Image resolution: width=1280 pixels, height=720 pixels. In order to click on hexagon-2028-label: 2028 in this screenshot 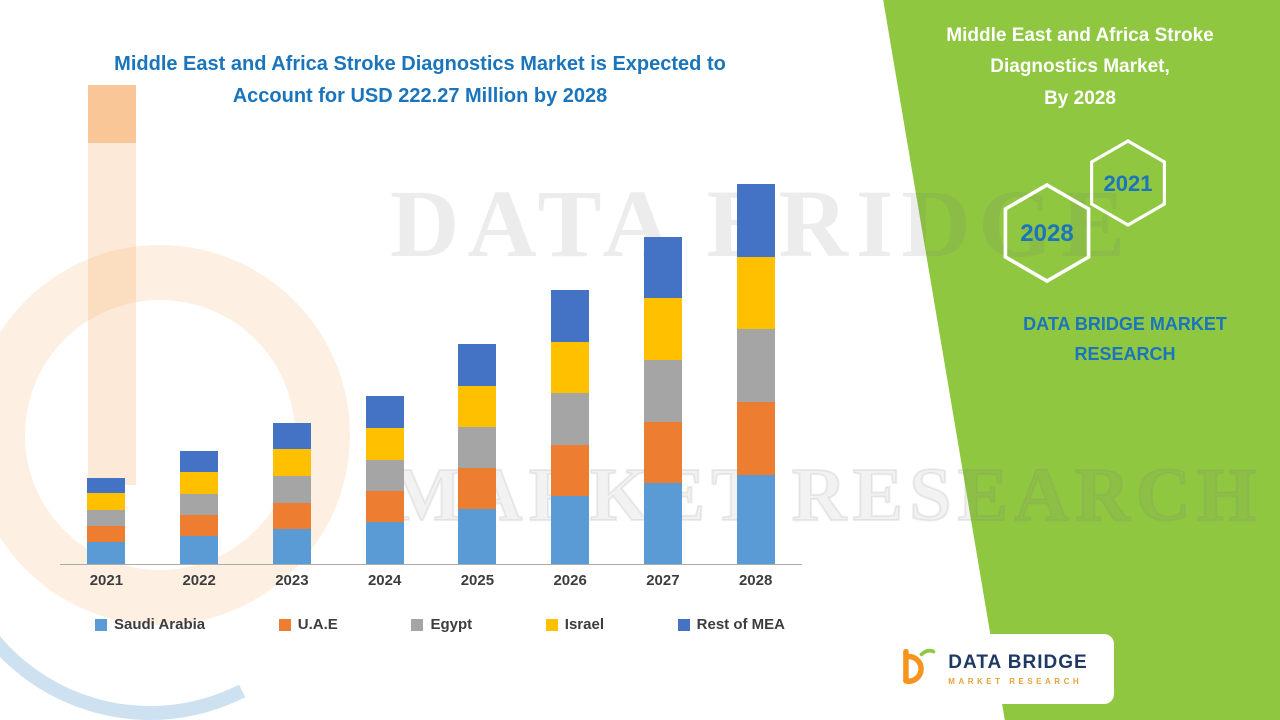, I will do `click(1046, 233)`.